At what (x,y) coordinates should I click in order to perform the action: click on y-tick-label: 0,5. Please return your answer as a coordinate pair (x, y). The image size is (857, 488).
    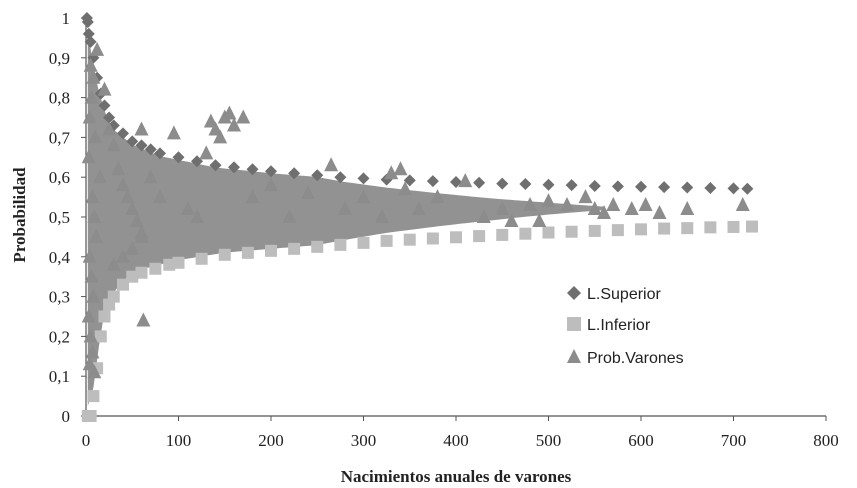
    Looking at the image, I should click on (59, 217).